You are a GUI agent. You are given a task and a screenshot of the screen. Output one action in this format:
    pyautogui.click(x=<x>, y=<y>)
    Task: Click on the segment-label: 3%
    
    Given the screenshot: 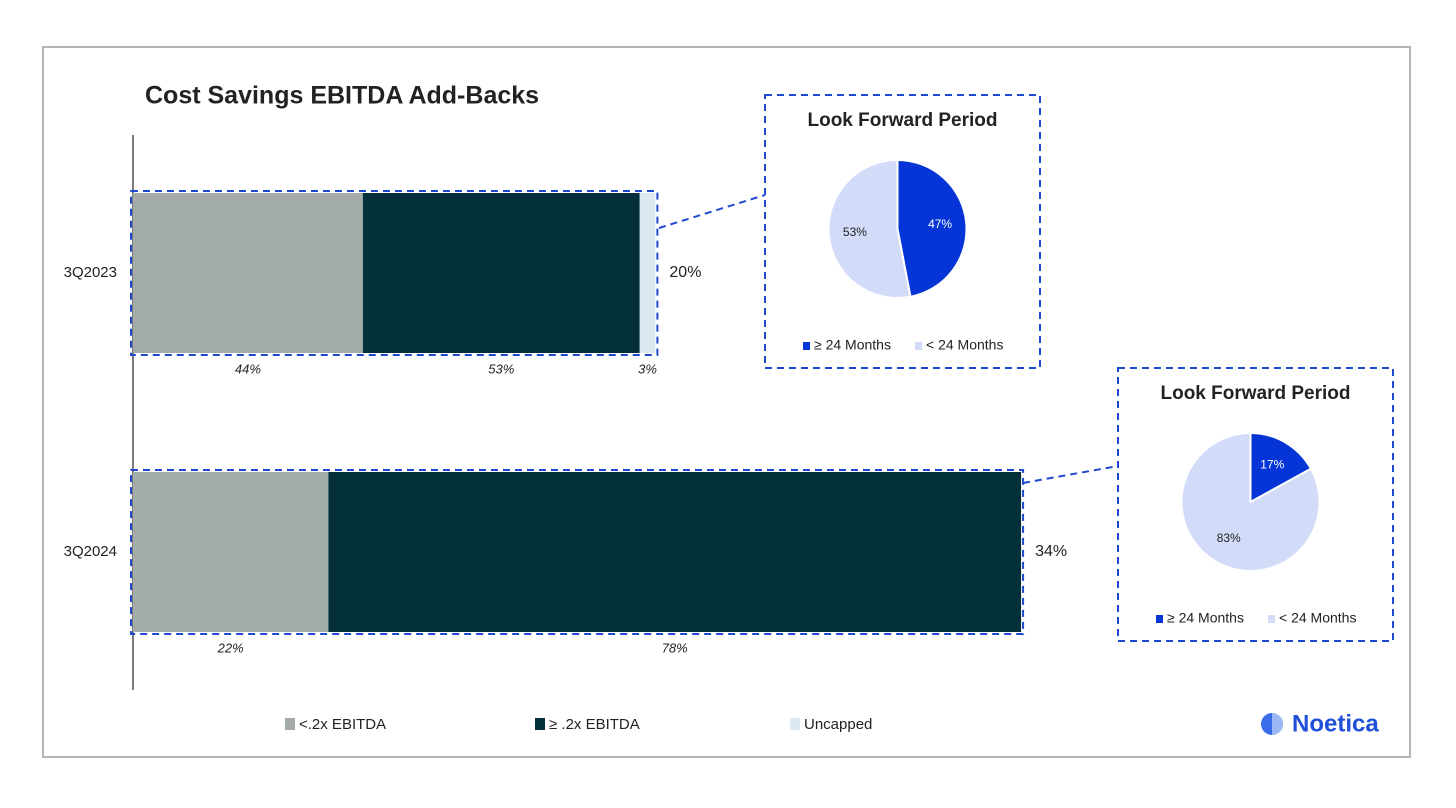 What is the action you would take?
    pyautogui.click(x=647, y=368)
    